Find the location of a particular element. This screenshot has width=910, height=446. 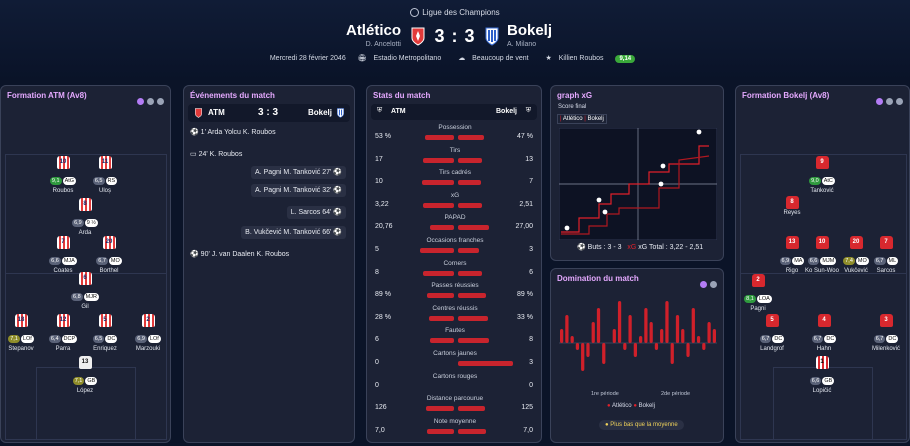

player-card: 6 6,8 MJR Gil is located at coordinates (85, 291).